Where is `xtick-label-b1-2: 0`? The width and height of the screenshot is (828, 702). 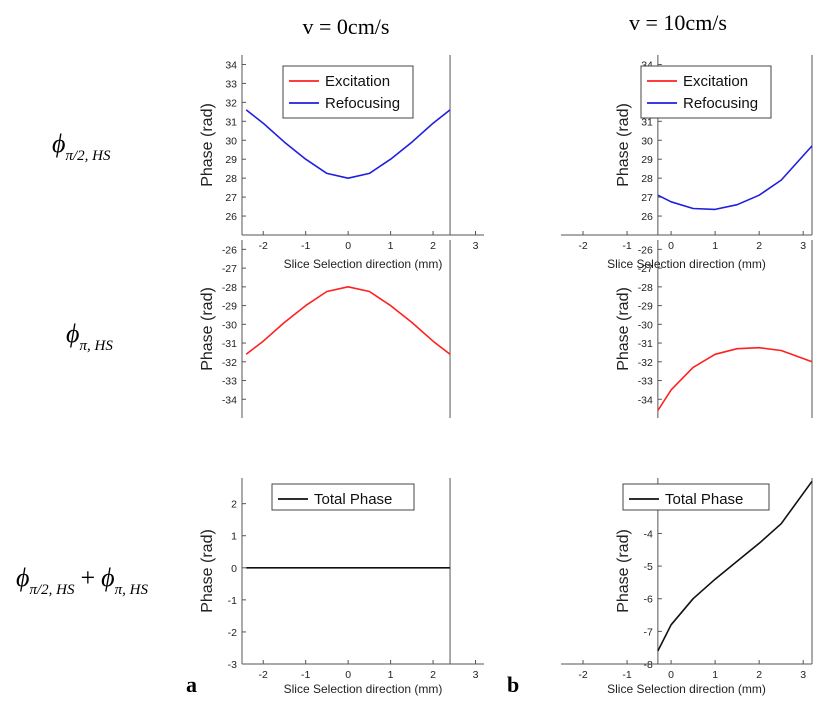
xtick-label-b1-2: 0 is located at coordinates (671, 246).